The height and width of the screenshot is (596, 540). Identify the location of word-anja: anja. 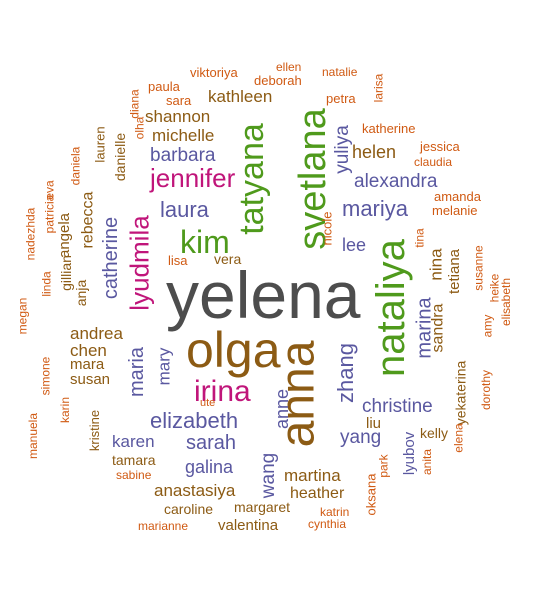
(81, 293).